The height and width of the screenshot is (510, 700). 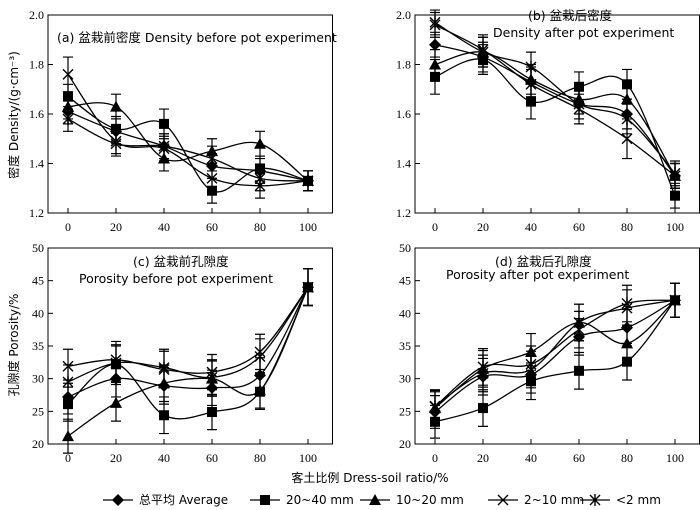 I want to click on series-asterisk, so click(x=188, y=334).